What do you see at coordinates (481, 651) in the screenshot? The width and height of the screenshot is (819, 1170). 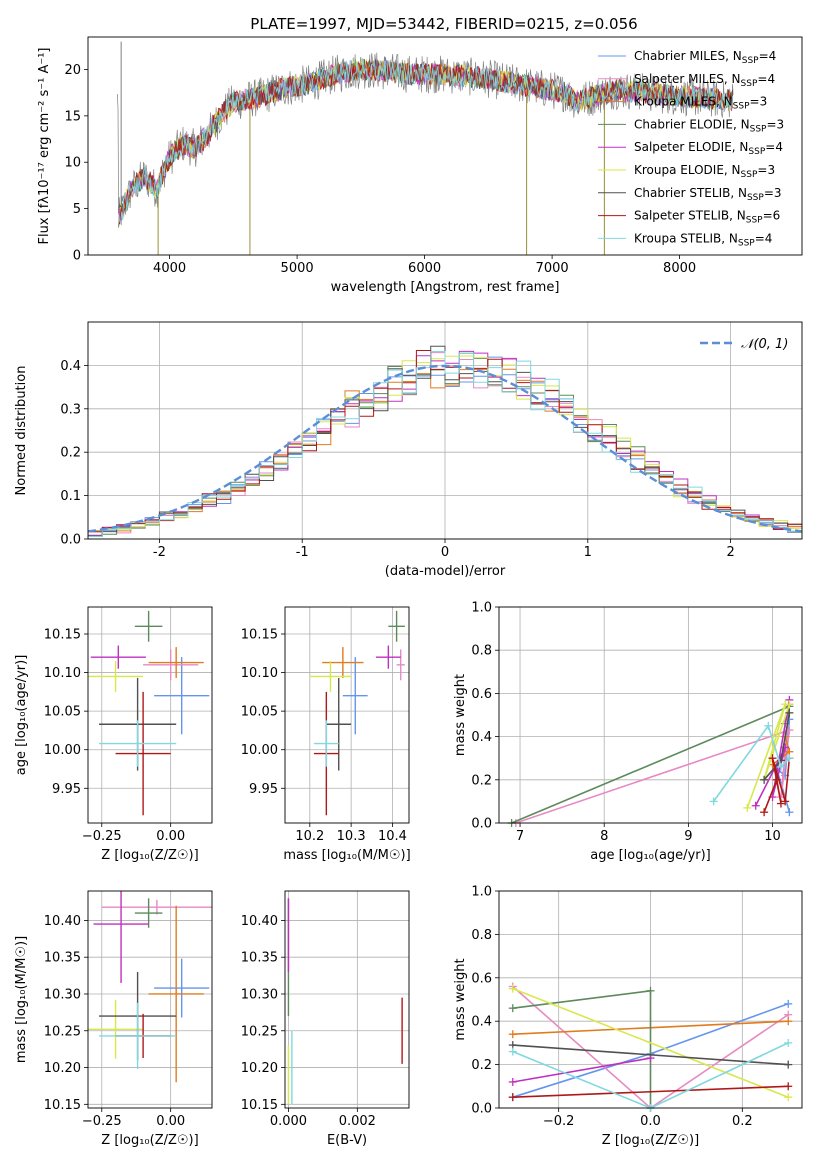 I see `y-tick-label: 0.8` at bounding box center [481, 651].